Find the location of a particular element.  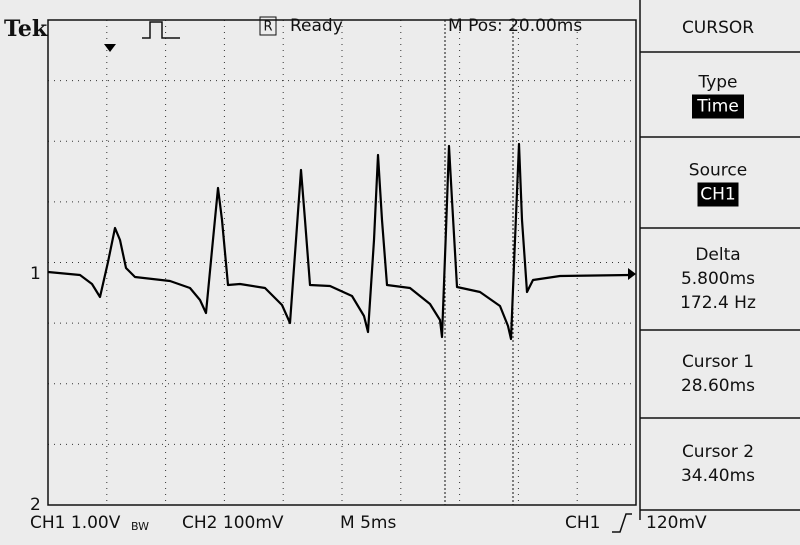

bandwidth-limit: BW is located at coordinates (140, 526).